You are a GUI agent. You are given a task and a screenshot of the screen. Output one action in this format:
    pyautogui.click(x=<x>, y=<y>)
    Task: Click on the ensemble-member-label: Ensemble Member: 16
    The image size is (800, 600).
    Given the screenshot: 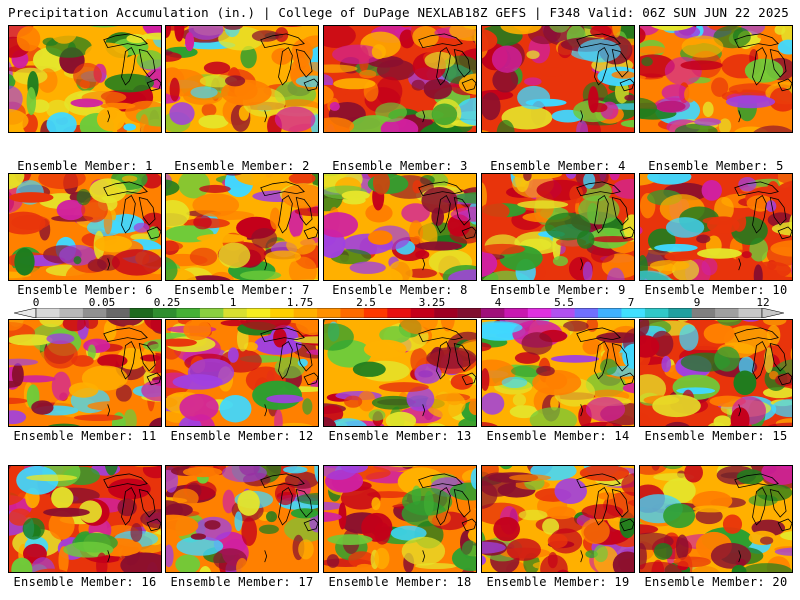 What is the action you would take?
    pyautogui.click(x=85, y=582)
    